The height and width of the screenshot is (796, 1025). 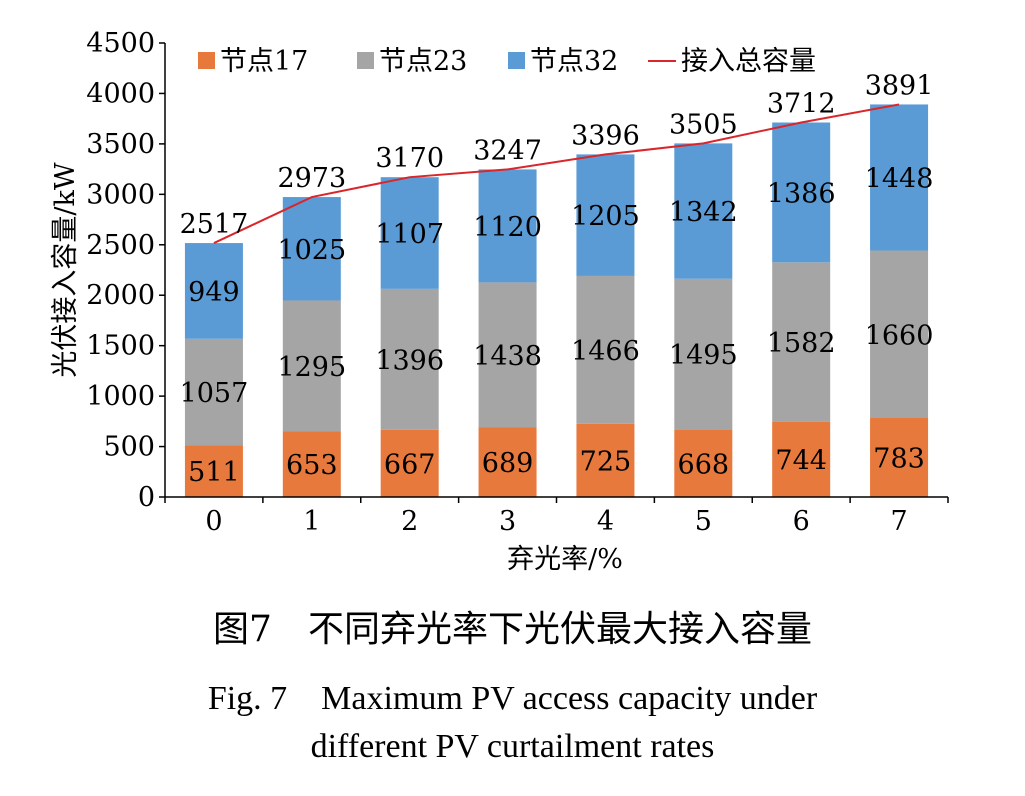 I want to click on data-label-series2-cat3: 1120, so click(x=507, y=227).